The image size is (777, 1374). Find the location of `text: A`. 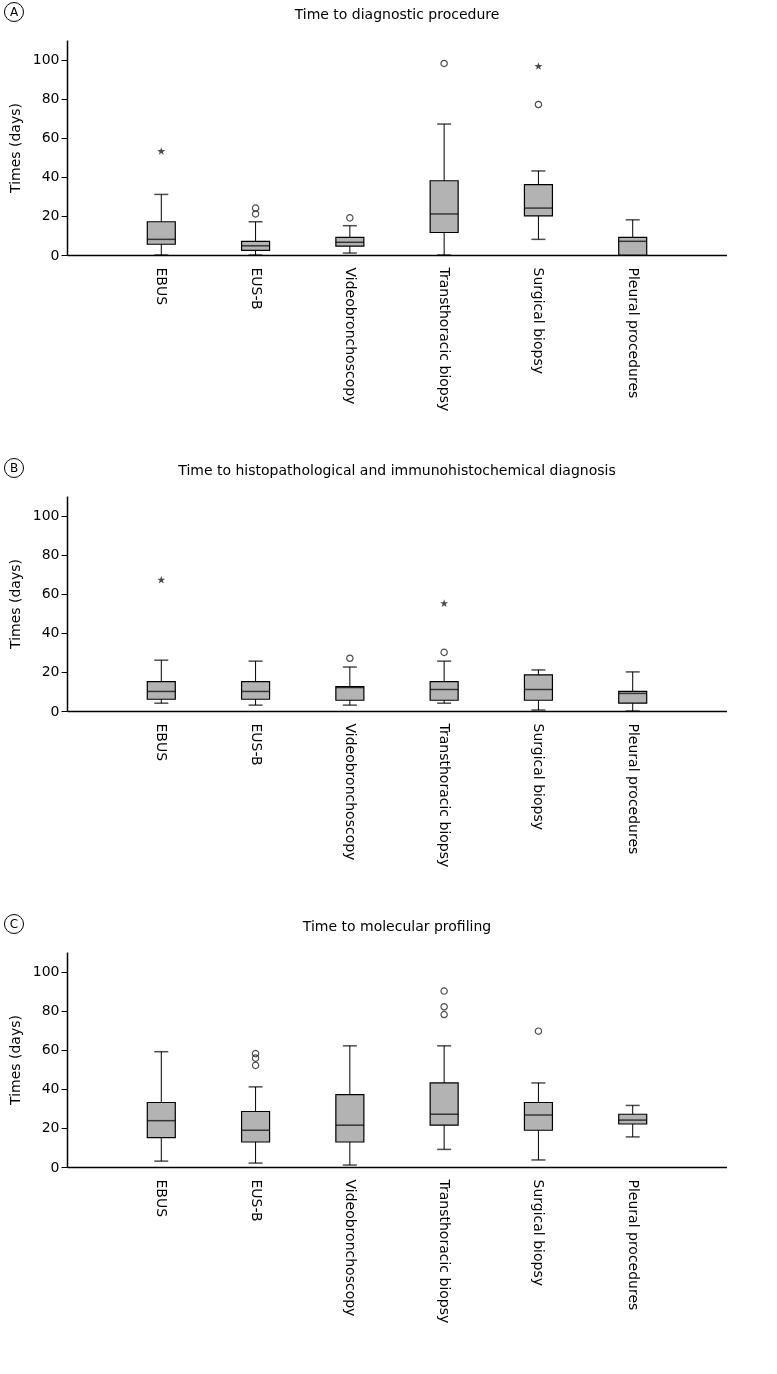

text: A is located at coordinates (14, 12).